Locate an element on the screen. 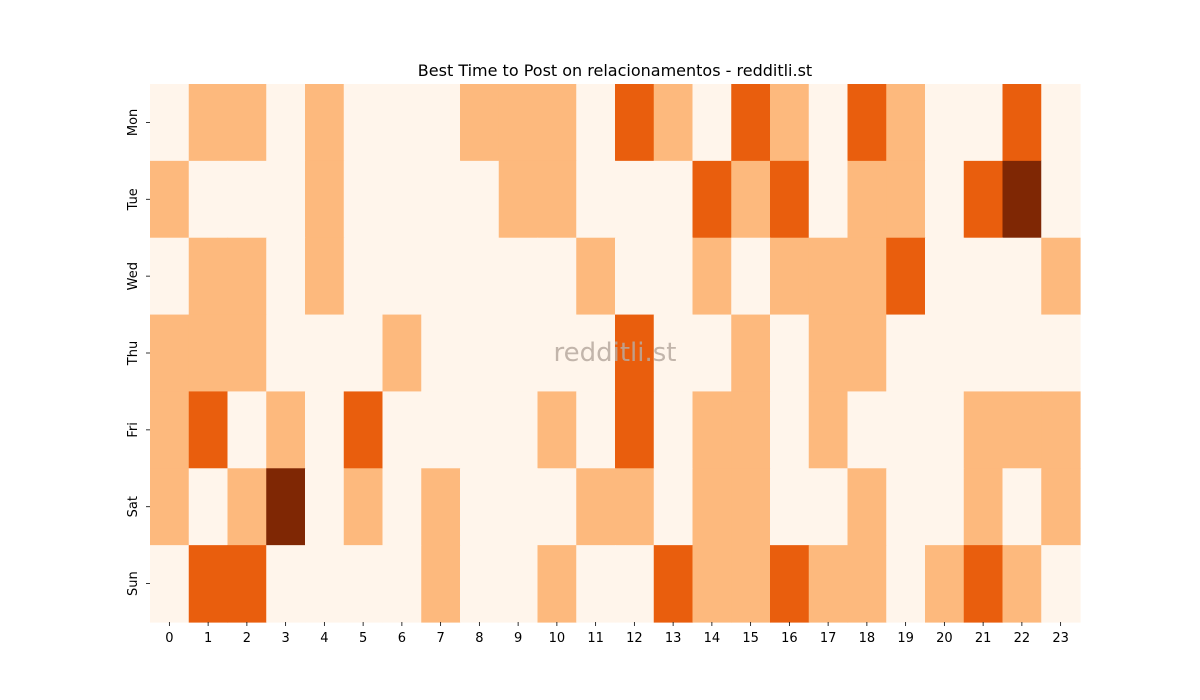  x-tick-label: 11 is located at coordinates (595, 638).